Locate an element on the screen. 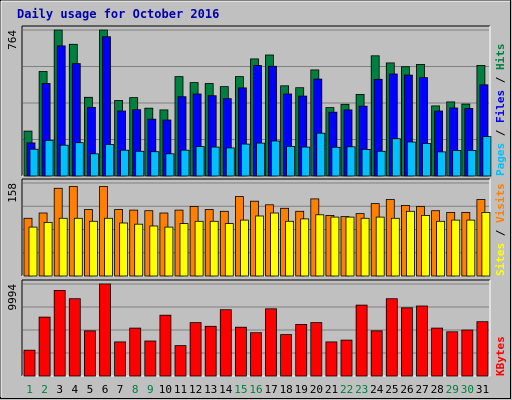 The width and height of the screenshot is (512, 400). day-label: 22 is located at coordinates (346, 389).